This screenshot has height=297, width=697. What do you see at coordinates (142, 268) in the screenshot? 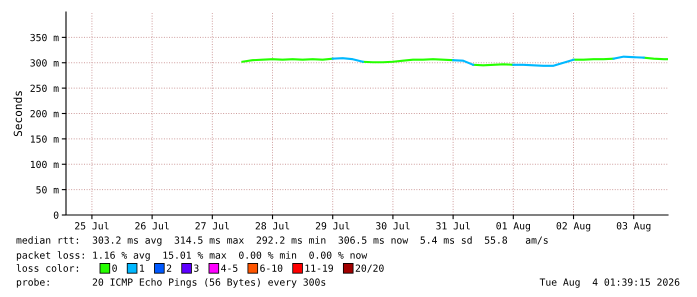
I see `legend-label: 1` at bounding box center [142, 268].